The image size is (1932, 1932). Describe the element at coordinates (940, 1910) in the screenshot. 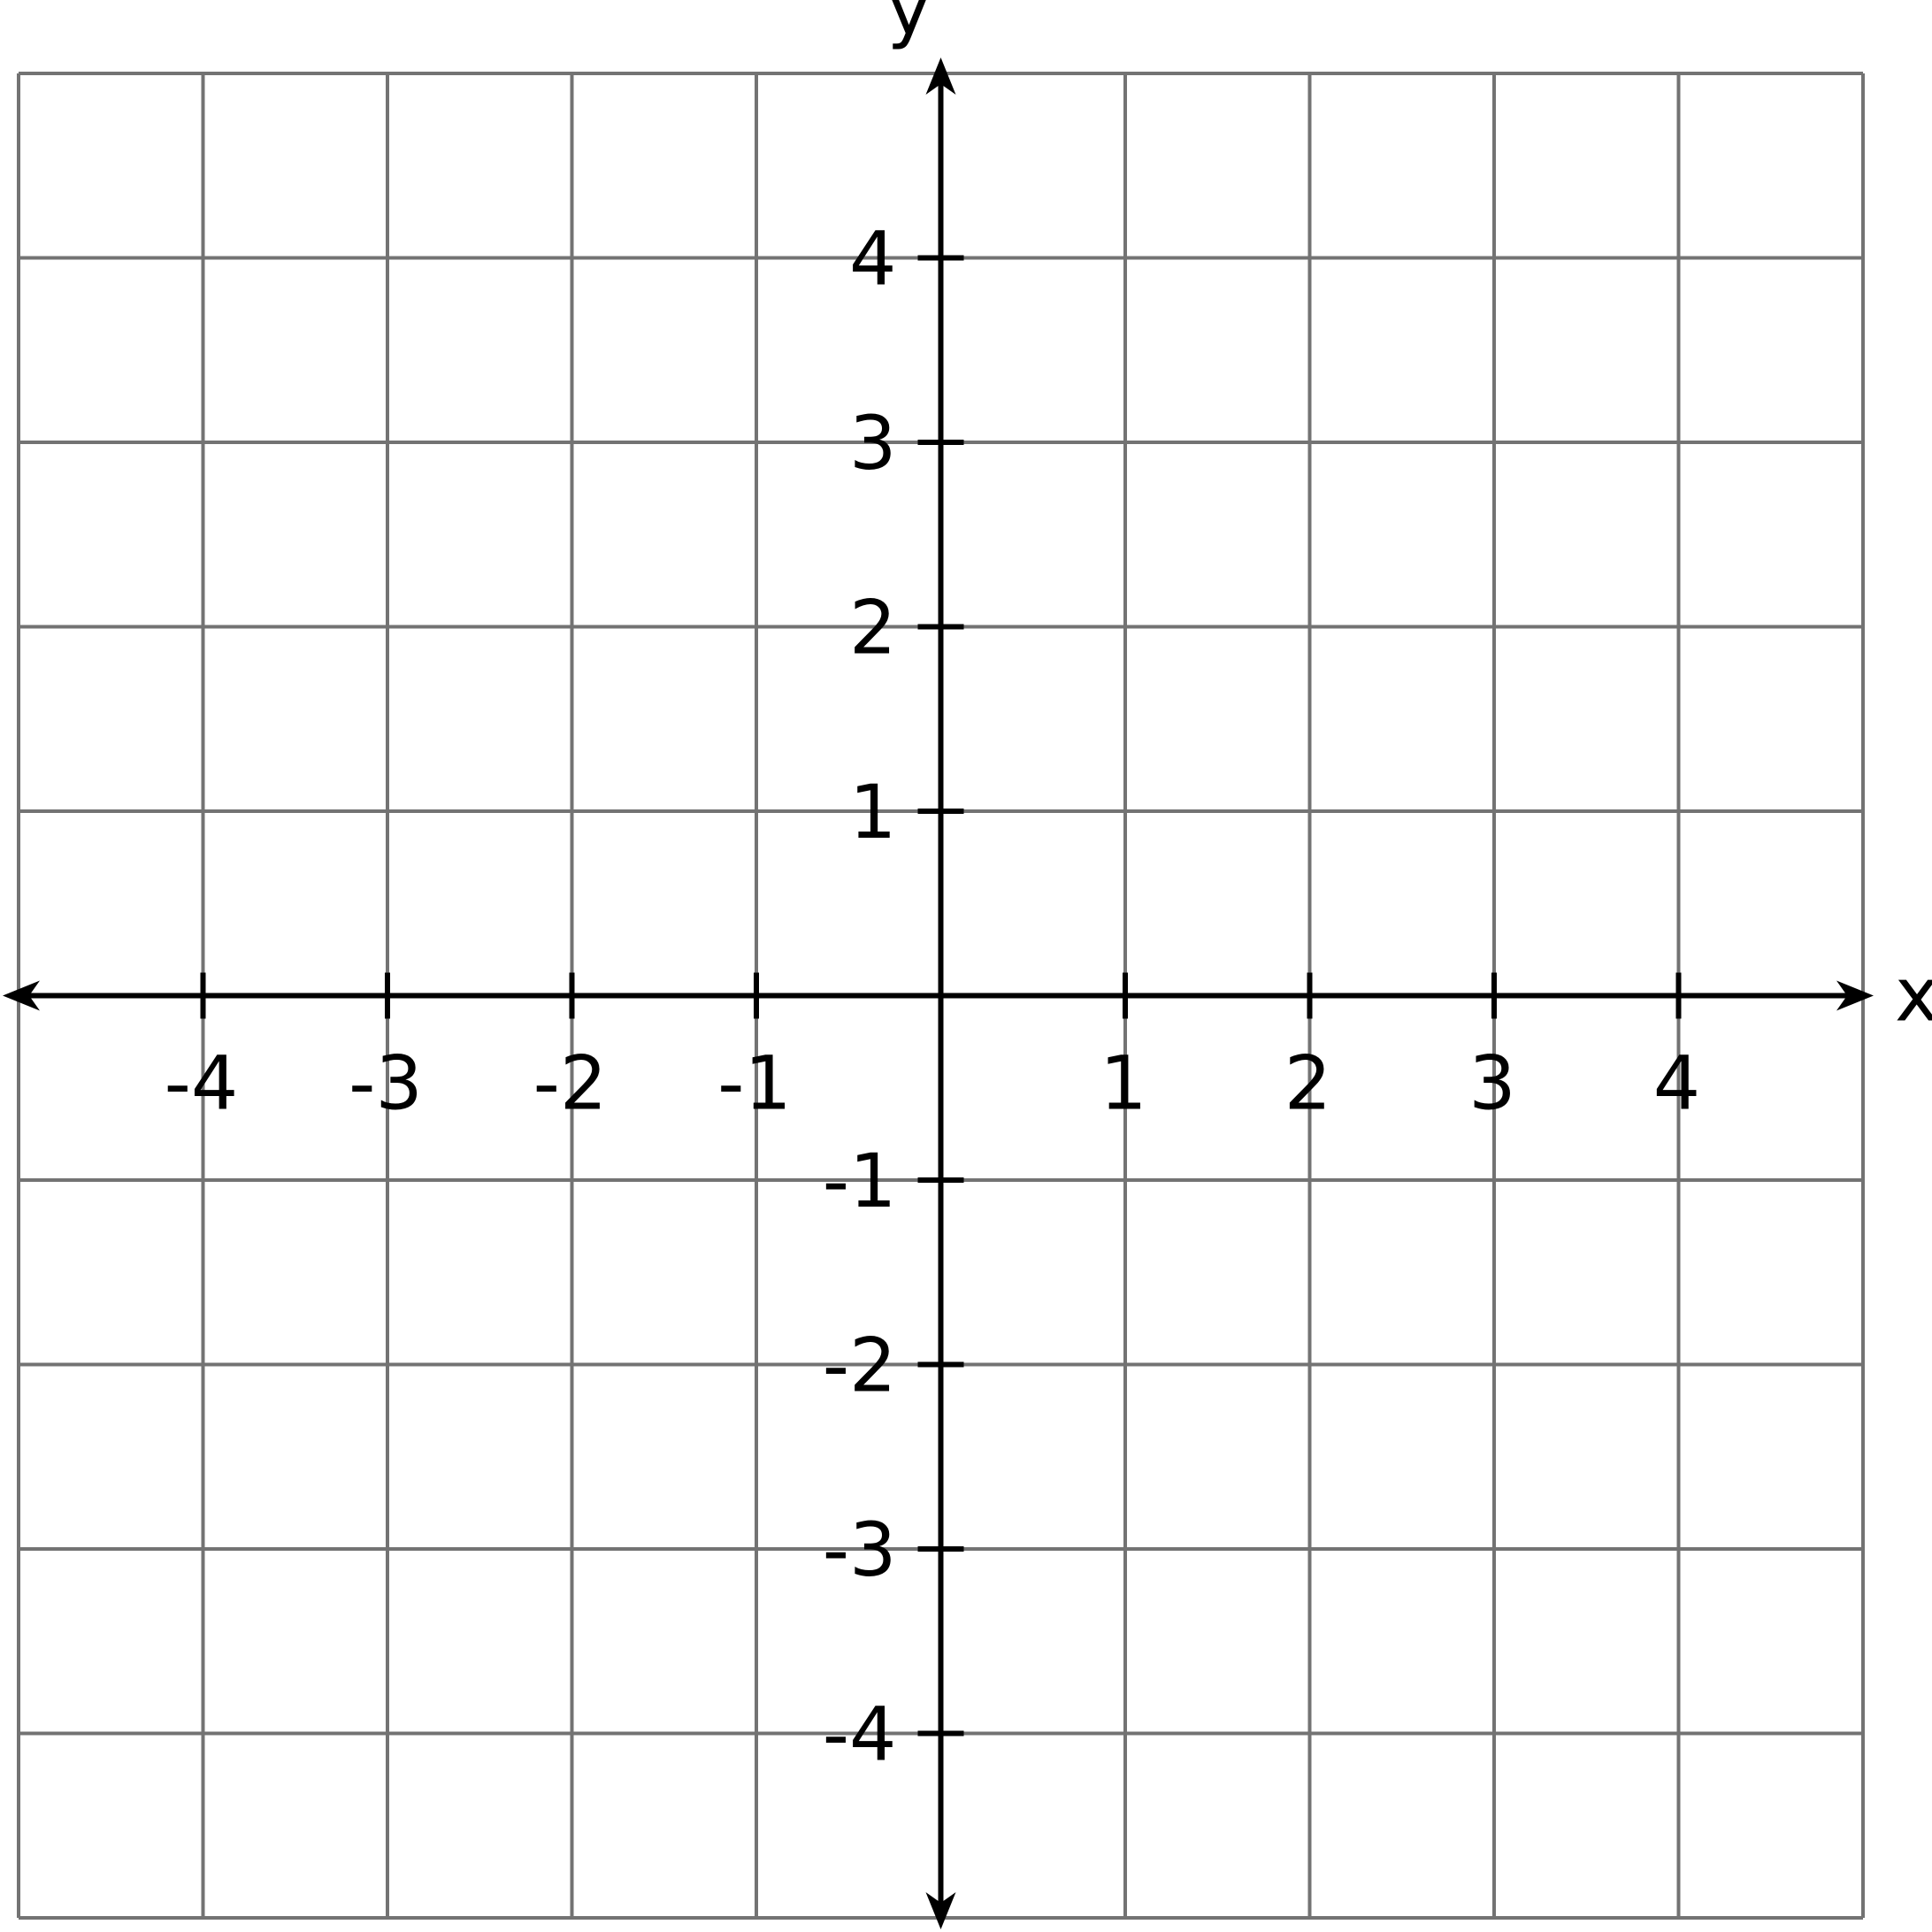

I see `y-axis-bottom-arrow-icon` at that location.